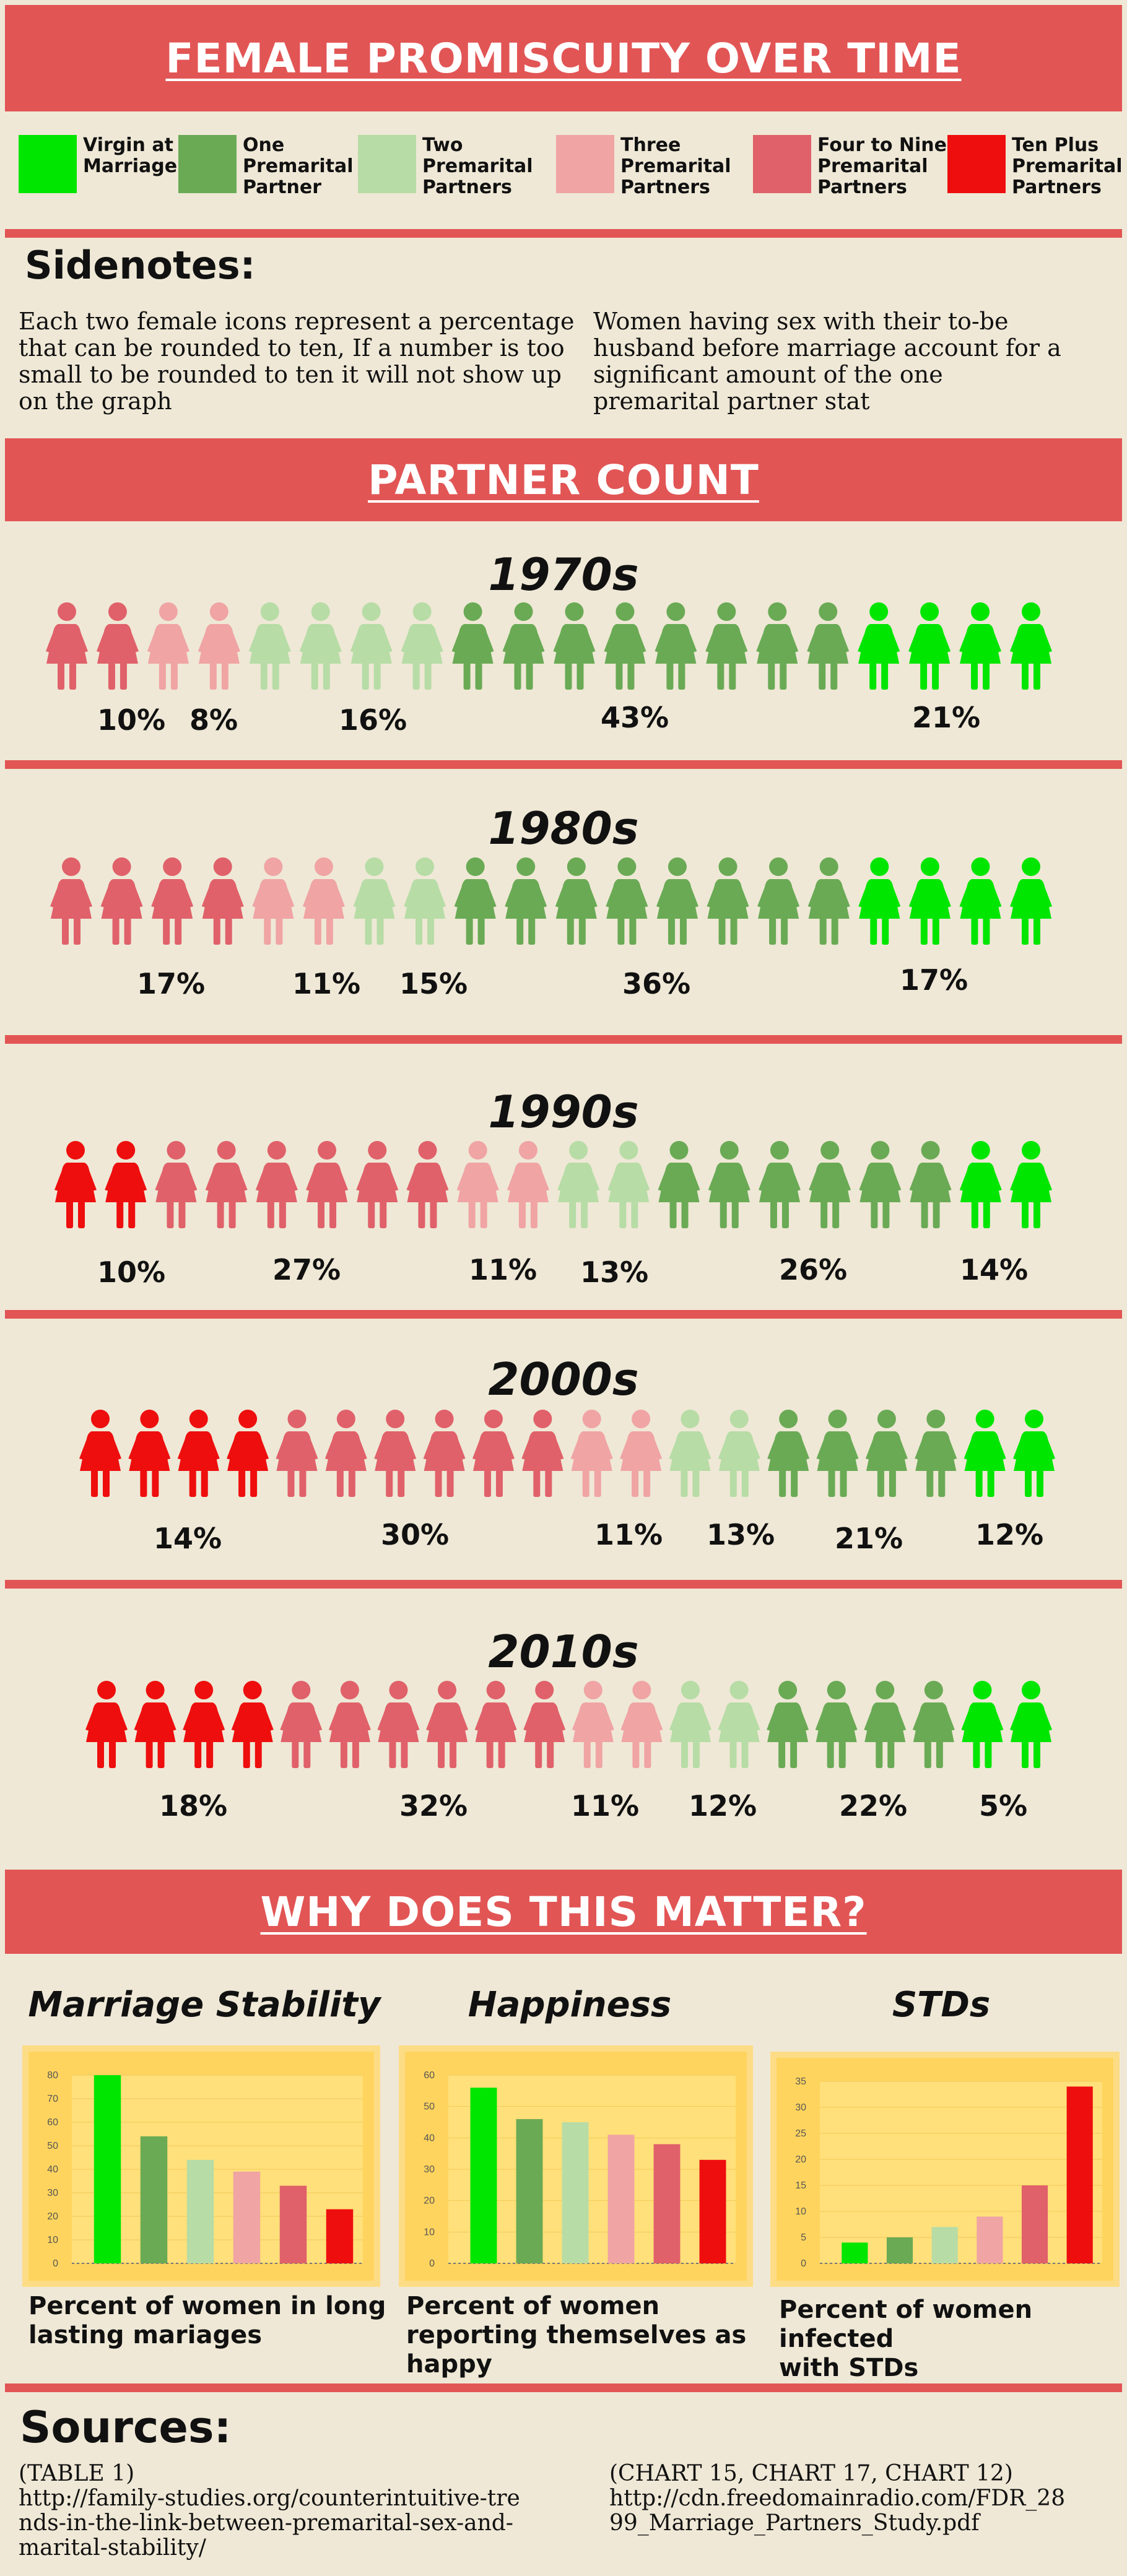  I want to click on percent-label: 21%, so click(947, 717).